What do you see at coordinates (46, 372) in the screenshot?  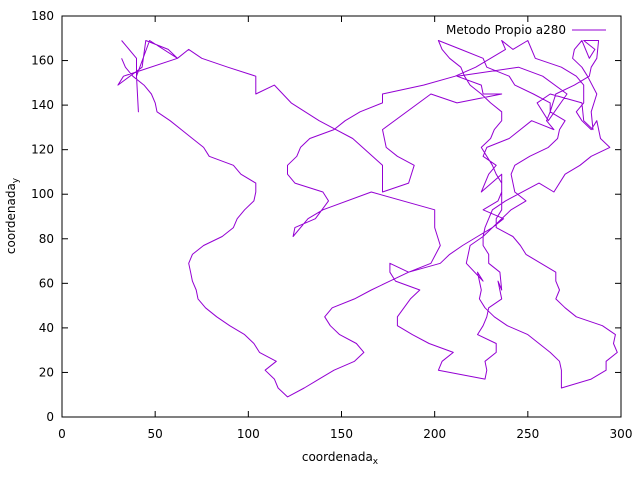 I see `y-tick-label: 20` at bounding box center [46, 372].